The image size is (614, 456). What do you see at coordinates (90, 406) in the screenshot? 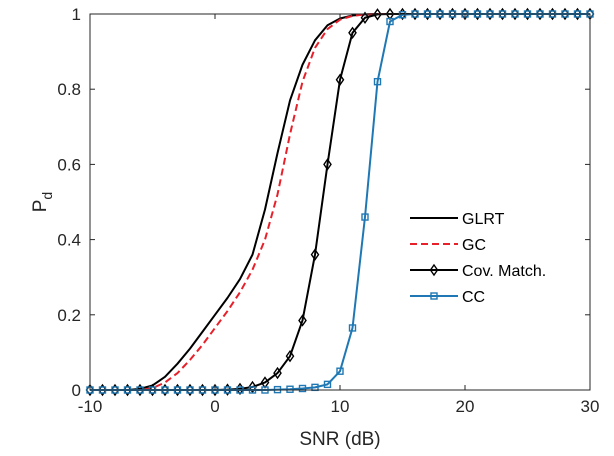
I see `x-tick-label: -10` at bounding box center [90, 406].